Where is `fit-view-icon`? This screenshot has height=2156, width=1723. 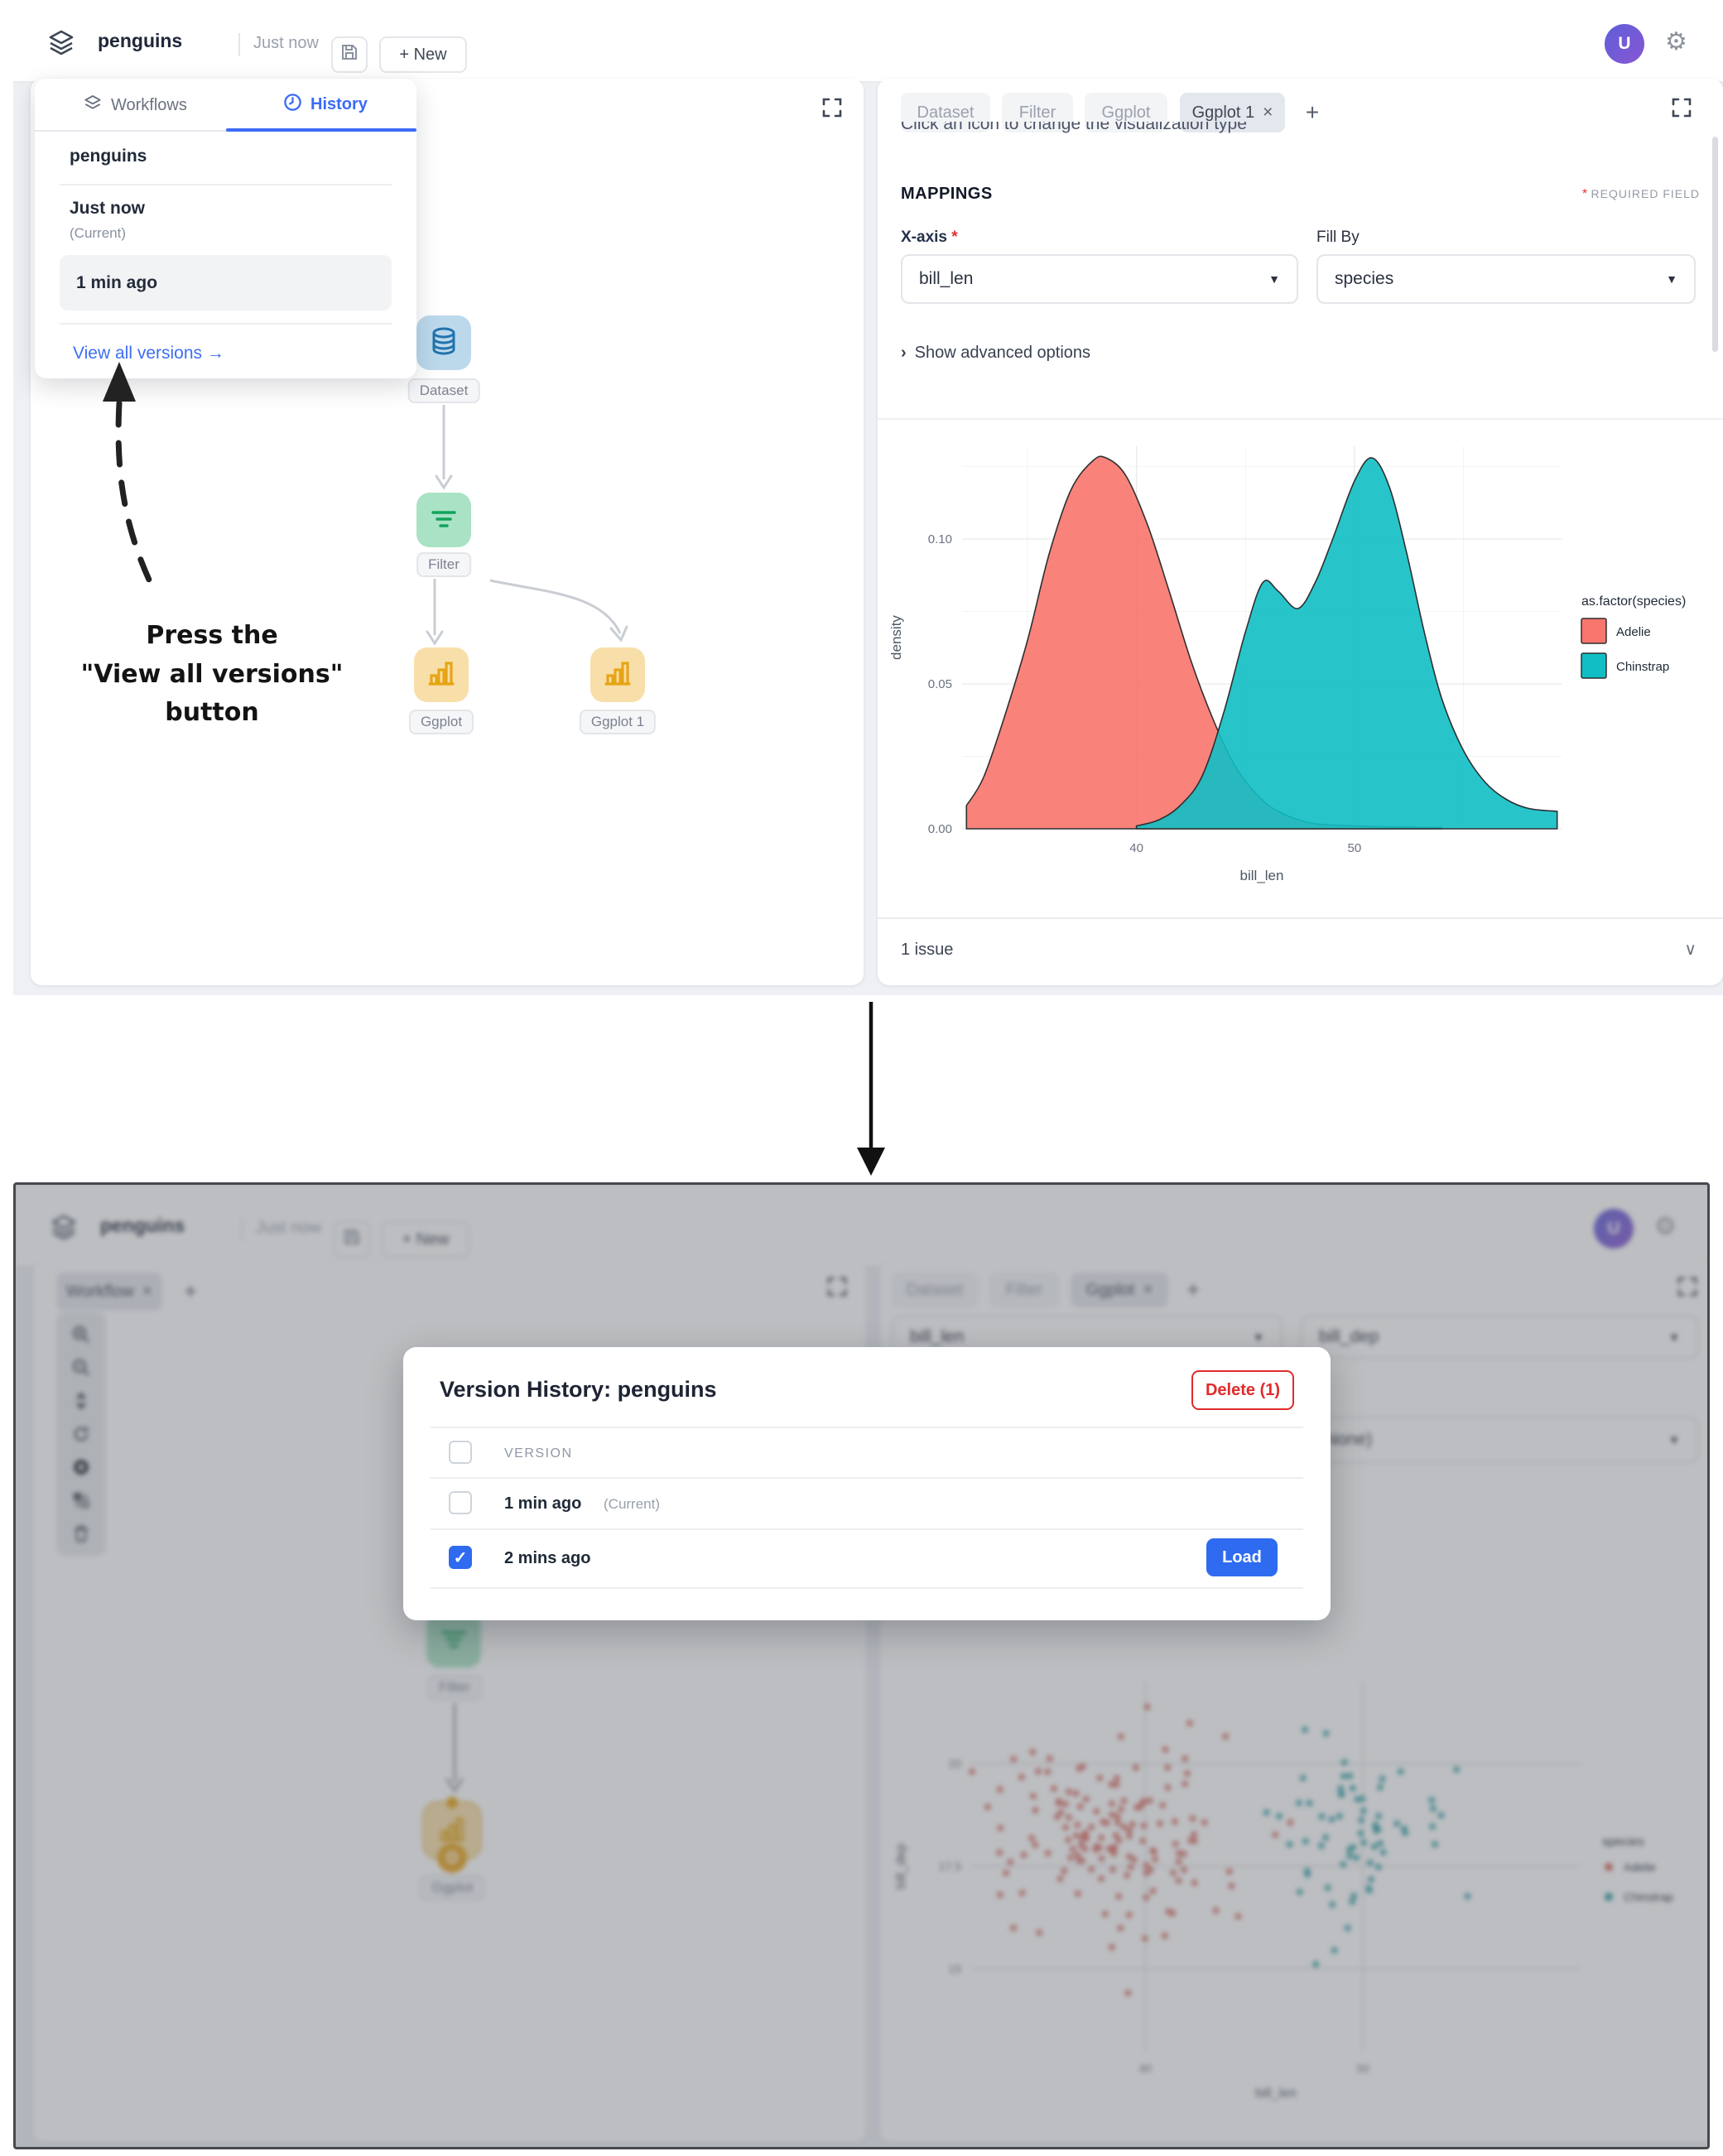
fit-view-icon is located at coordinates (81, 1401).